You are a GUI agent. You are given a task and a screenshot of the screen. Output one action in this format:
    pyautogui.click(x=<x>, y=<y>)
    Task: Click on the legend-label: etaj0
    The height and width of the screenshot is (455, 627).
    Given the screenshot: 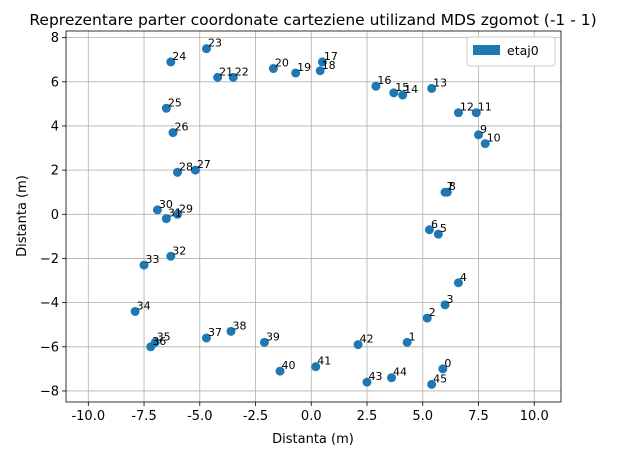 What is the action you would take?
    pyautogui.click(x=523, y=50)
    